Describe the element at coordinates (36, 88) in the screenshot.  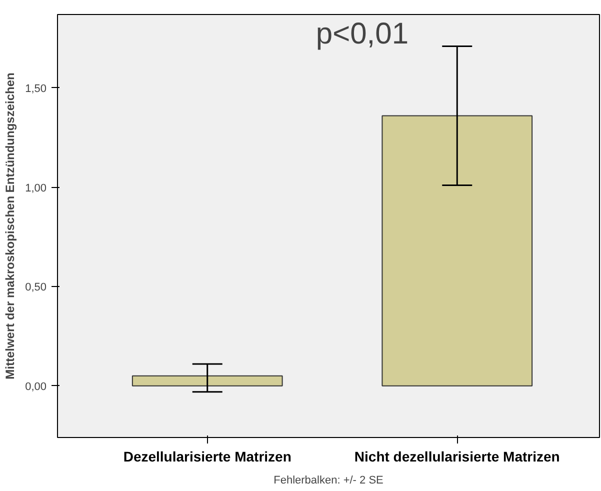
I see `y-tick-label: 1,50` at that location.